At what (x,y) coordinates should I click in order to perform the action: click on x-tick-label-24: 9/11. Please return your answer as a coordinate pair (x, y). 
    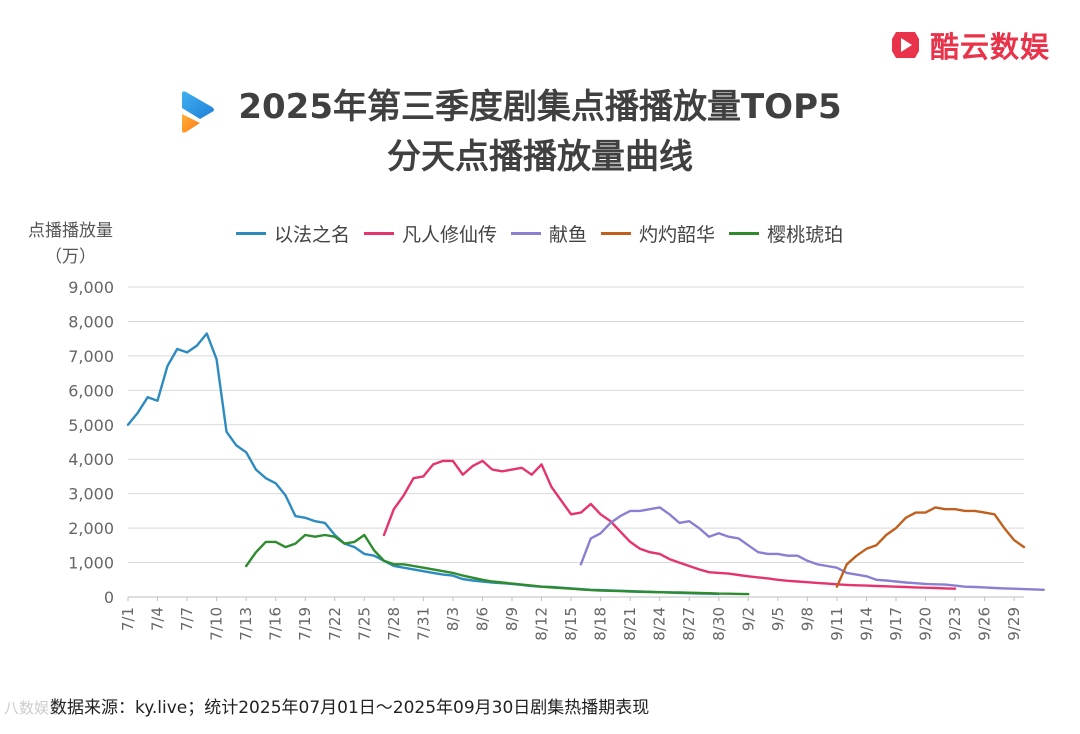
    Looking at the image, I should click on (837, 624).